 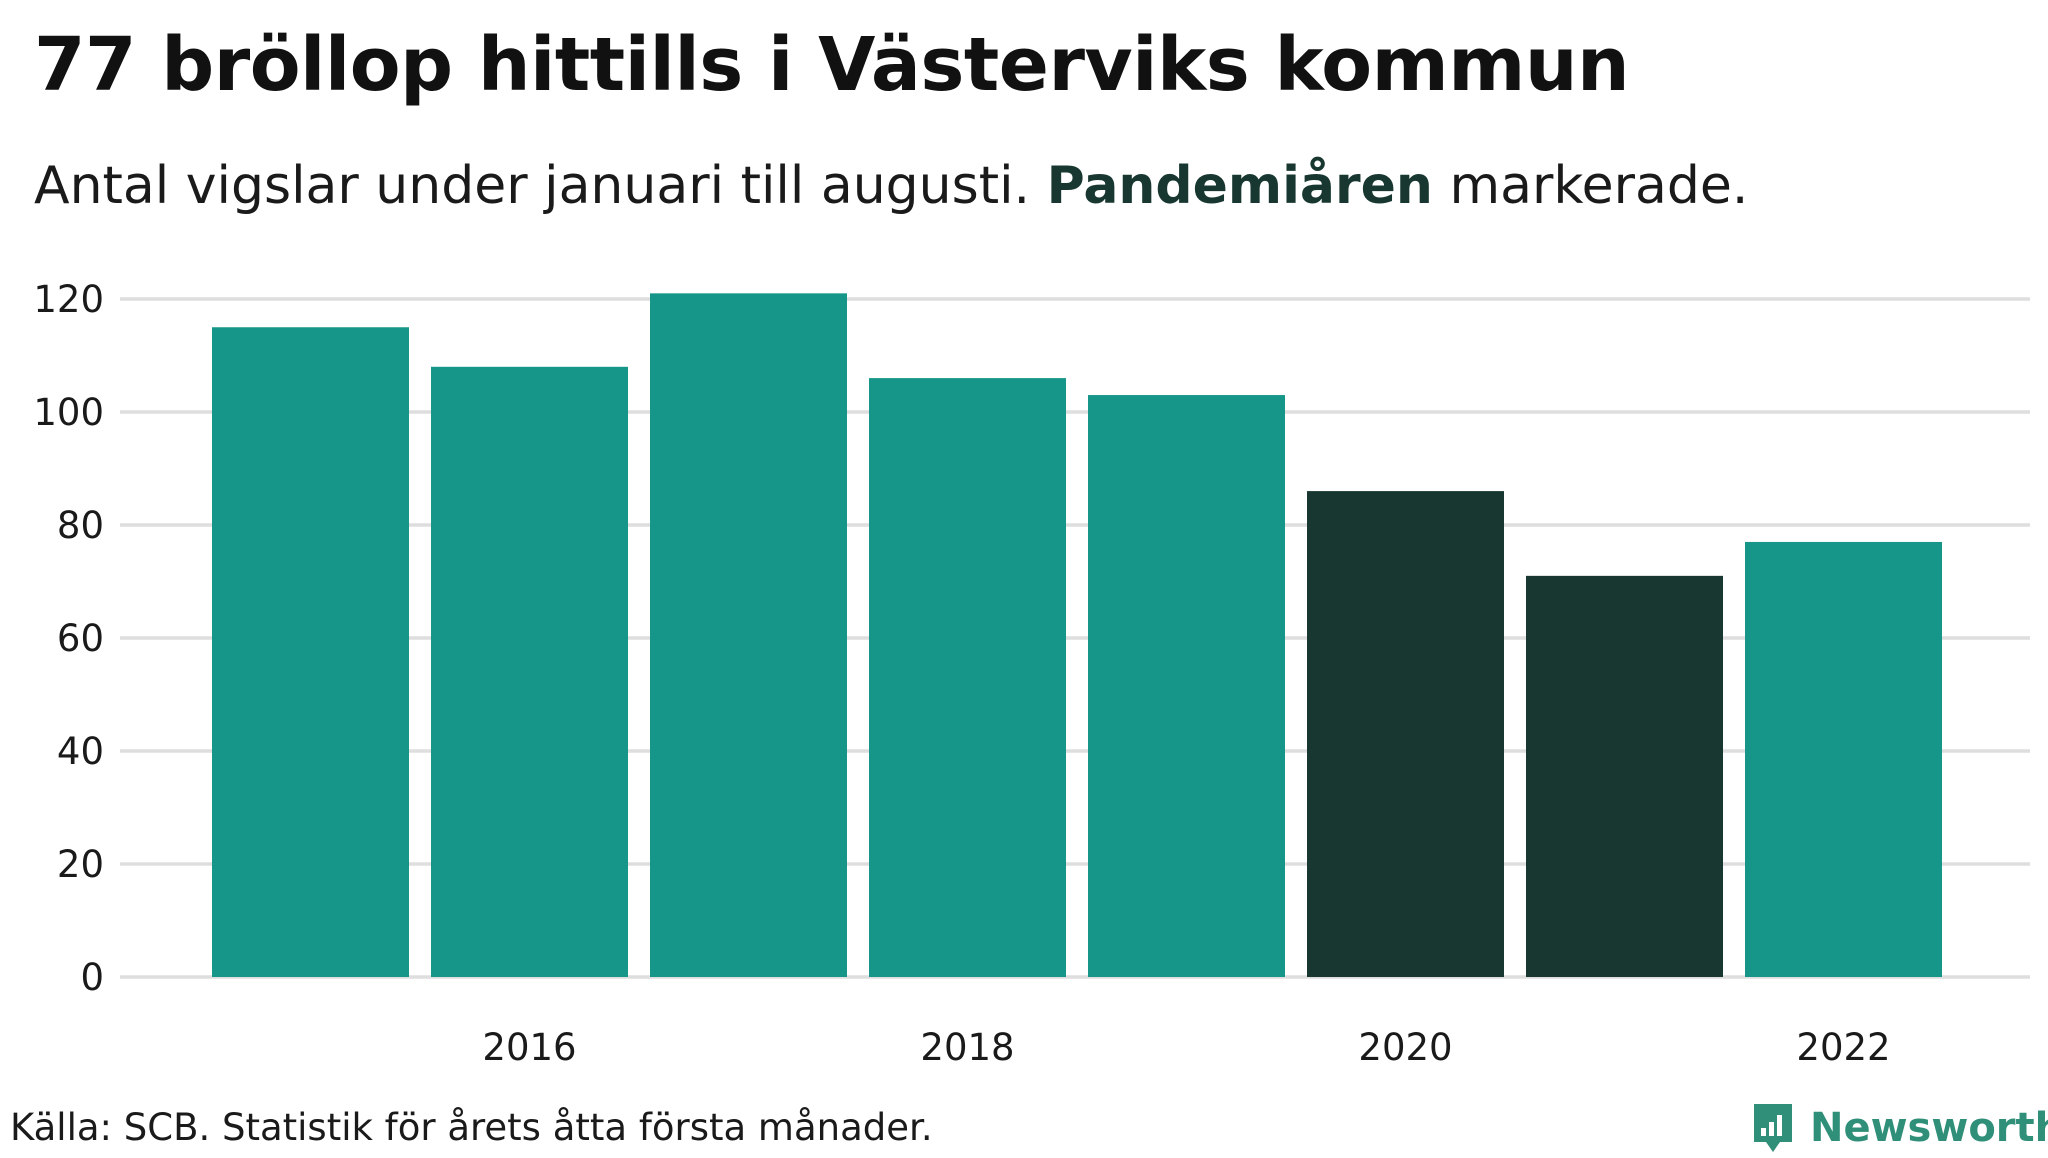 What do you see at coordinates (80, 638) in the screenshot?
I see `y-tick-label: 60` at bounding box center [80, 638].